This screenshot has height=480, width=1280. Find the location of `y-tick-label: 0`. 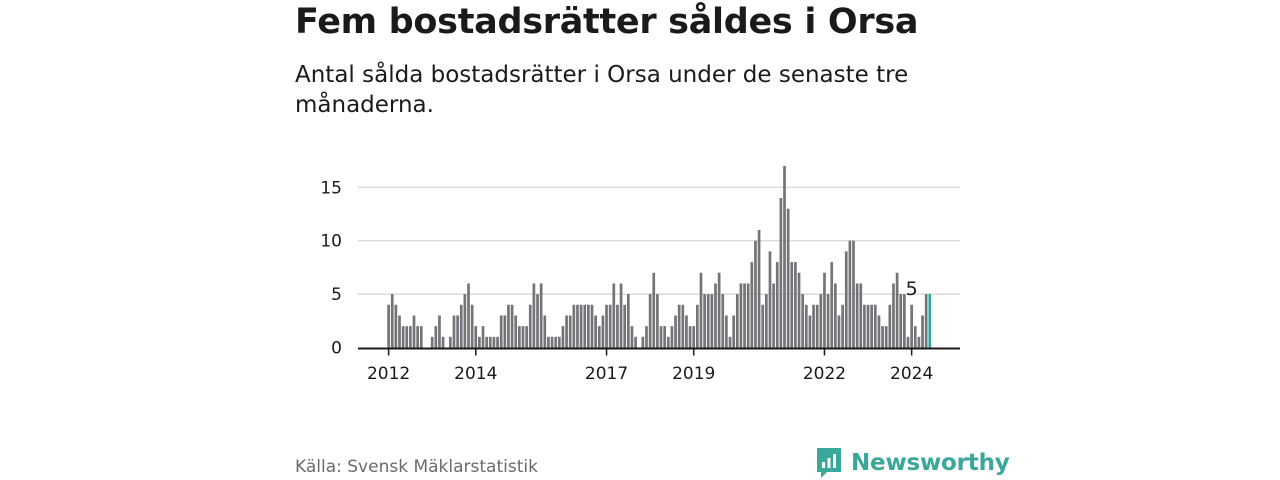

y-tick-label: 0 is located at coordinates (336, 349).